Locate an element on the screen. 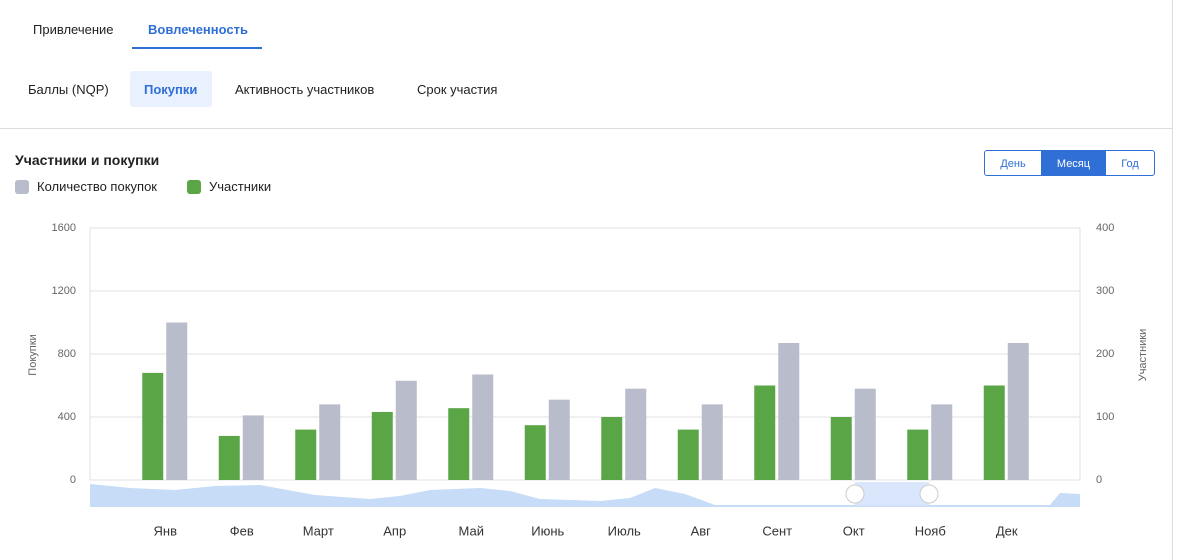 The image size is (1179, 560). tab: Привлечение is located at coordinates (73, 29).